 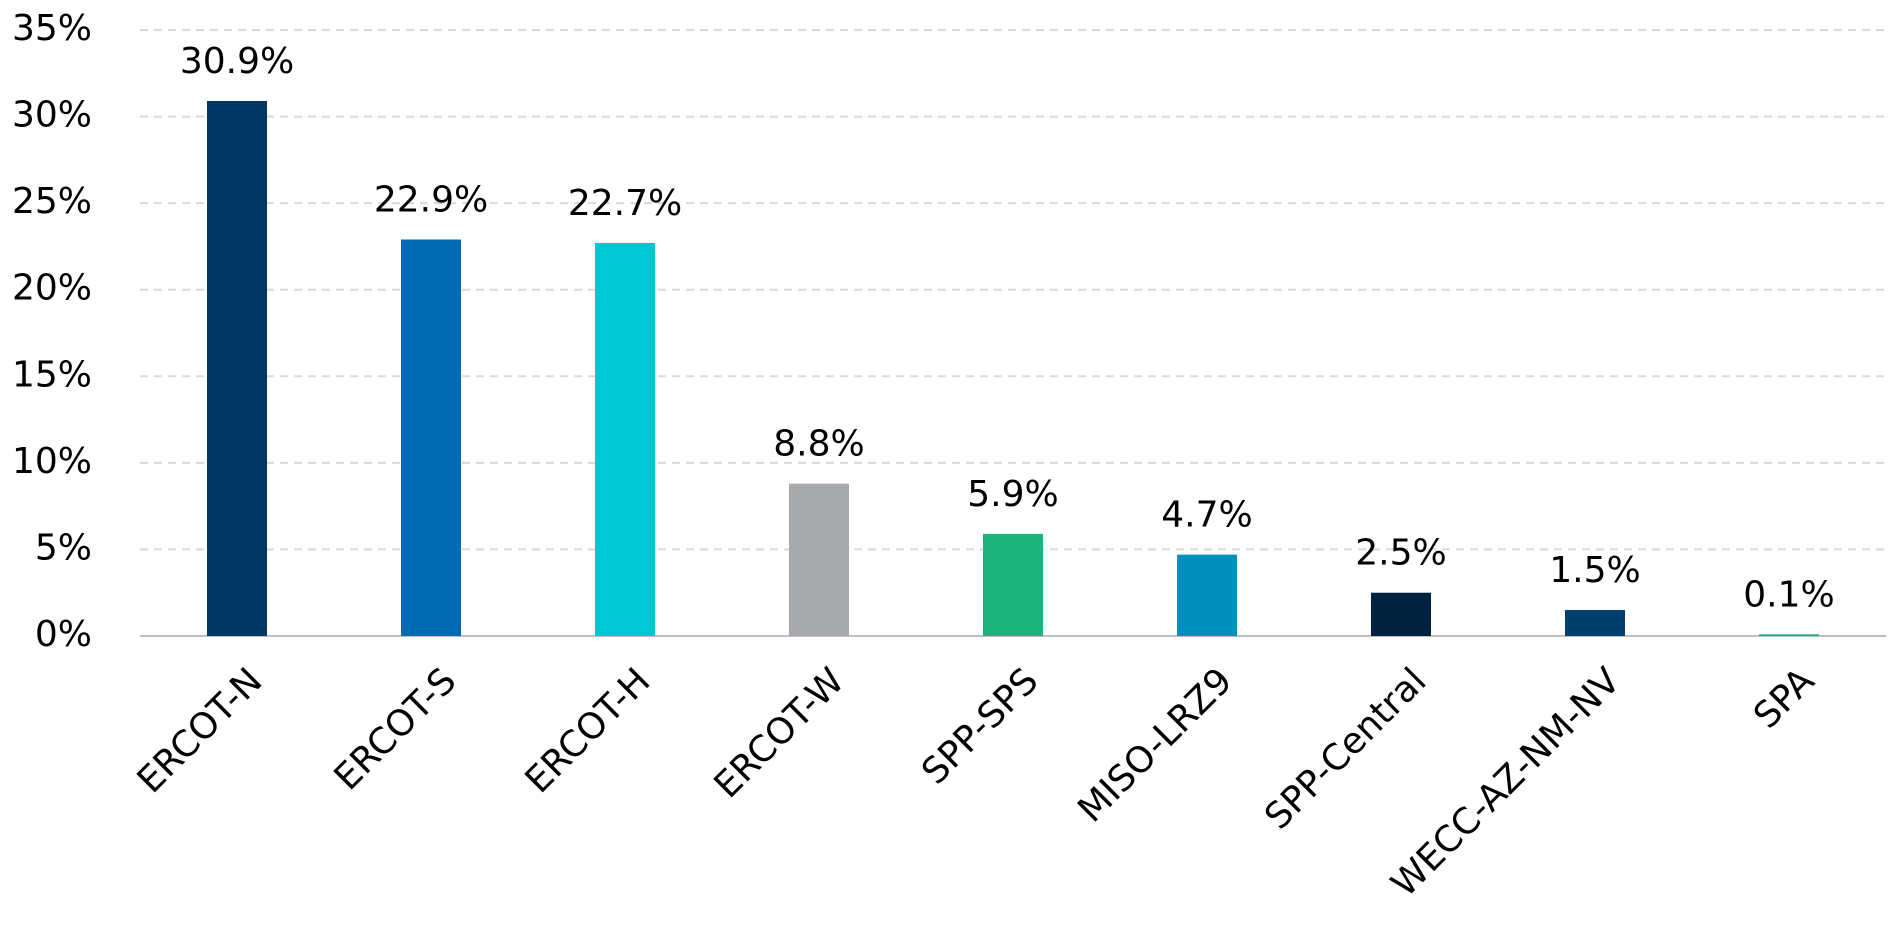 I want to click on x-tick-label: SPP-Central, so click(x=1345, y=748).